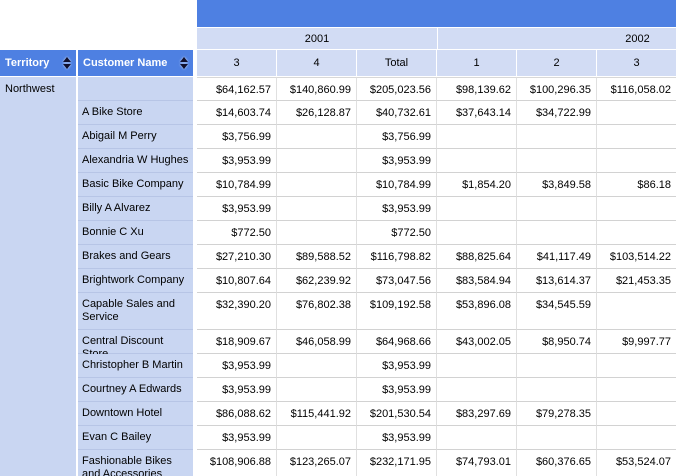 The height and width of the screenshot is (476, 676). What do you see at coordinates (135, 311) in the screenshot?
I see `customer-name-cell: Capable Sales and Service` at bounding box center [135, 311].